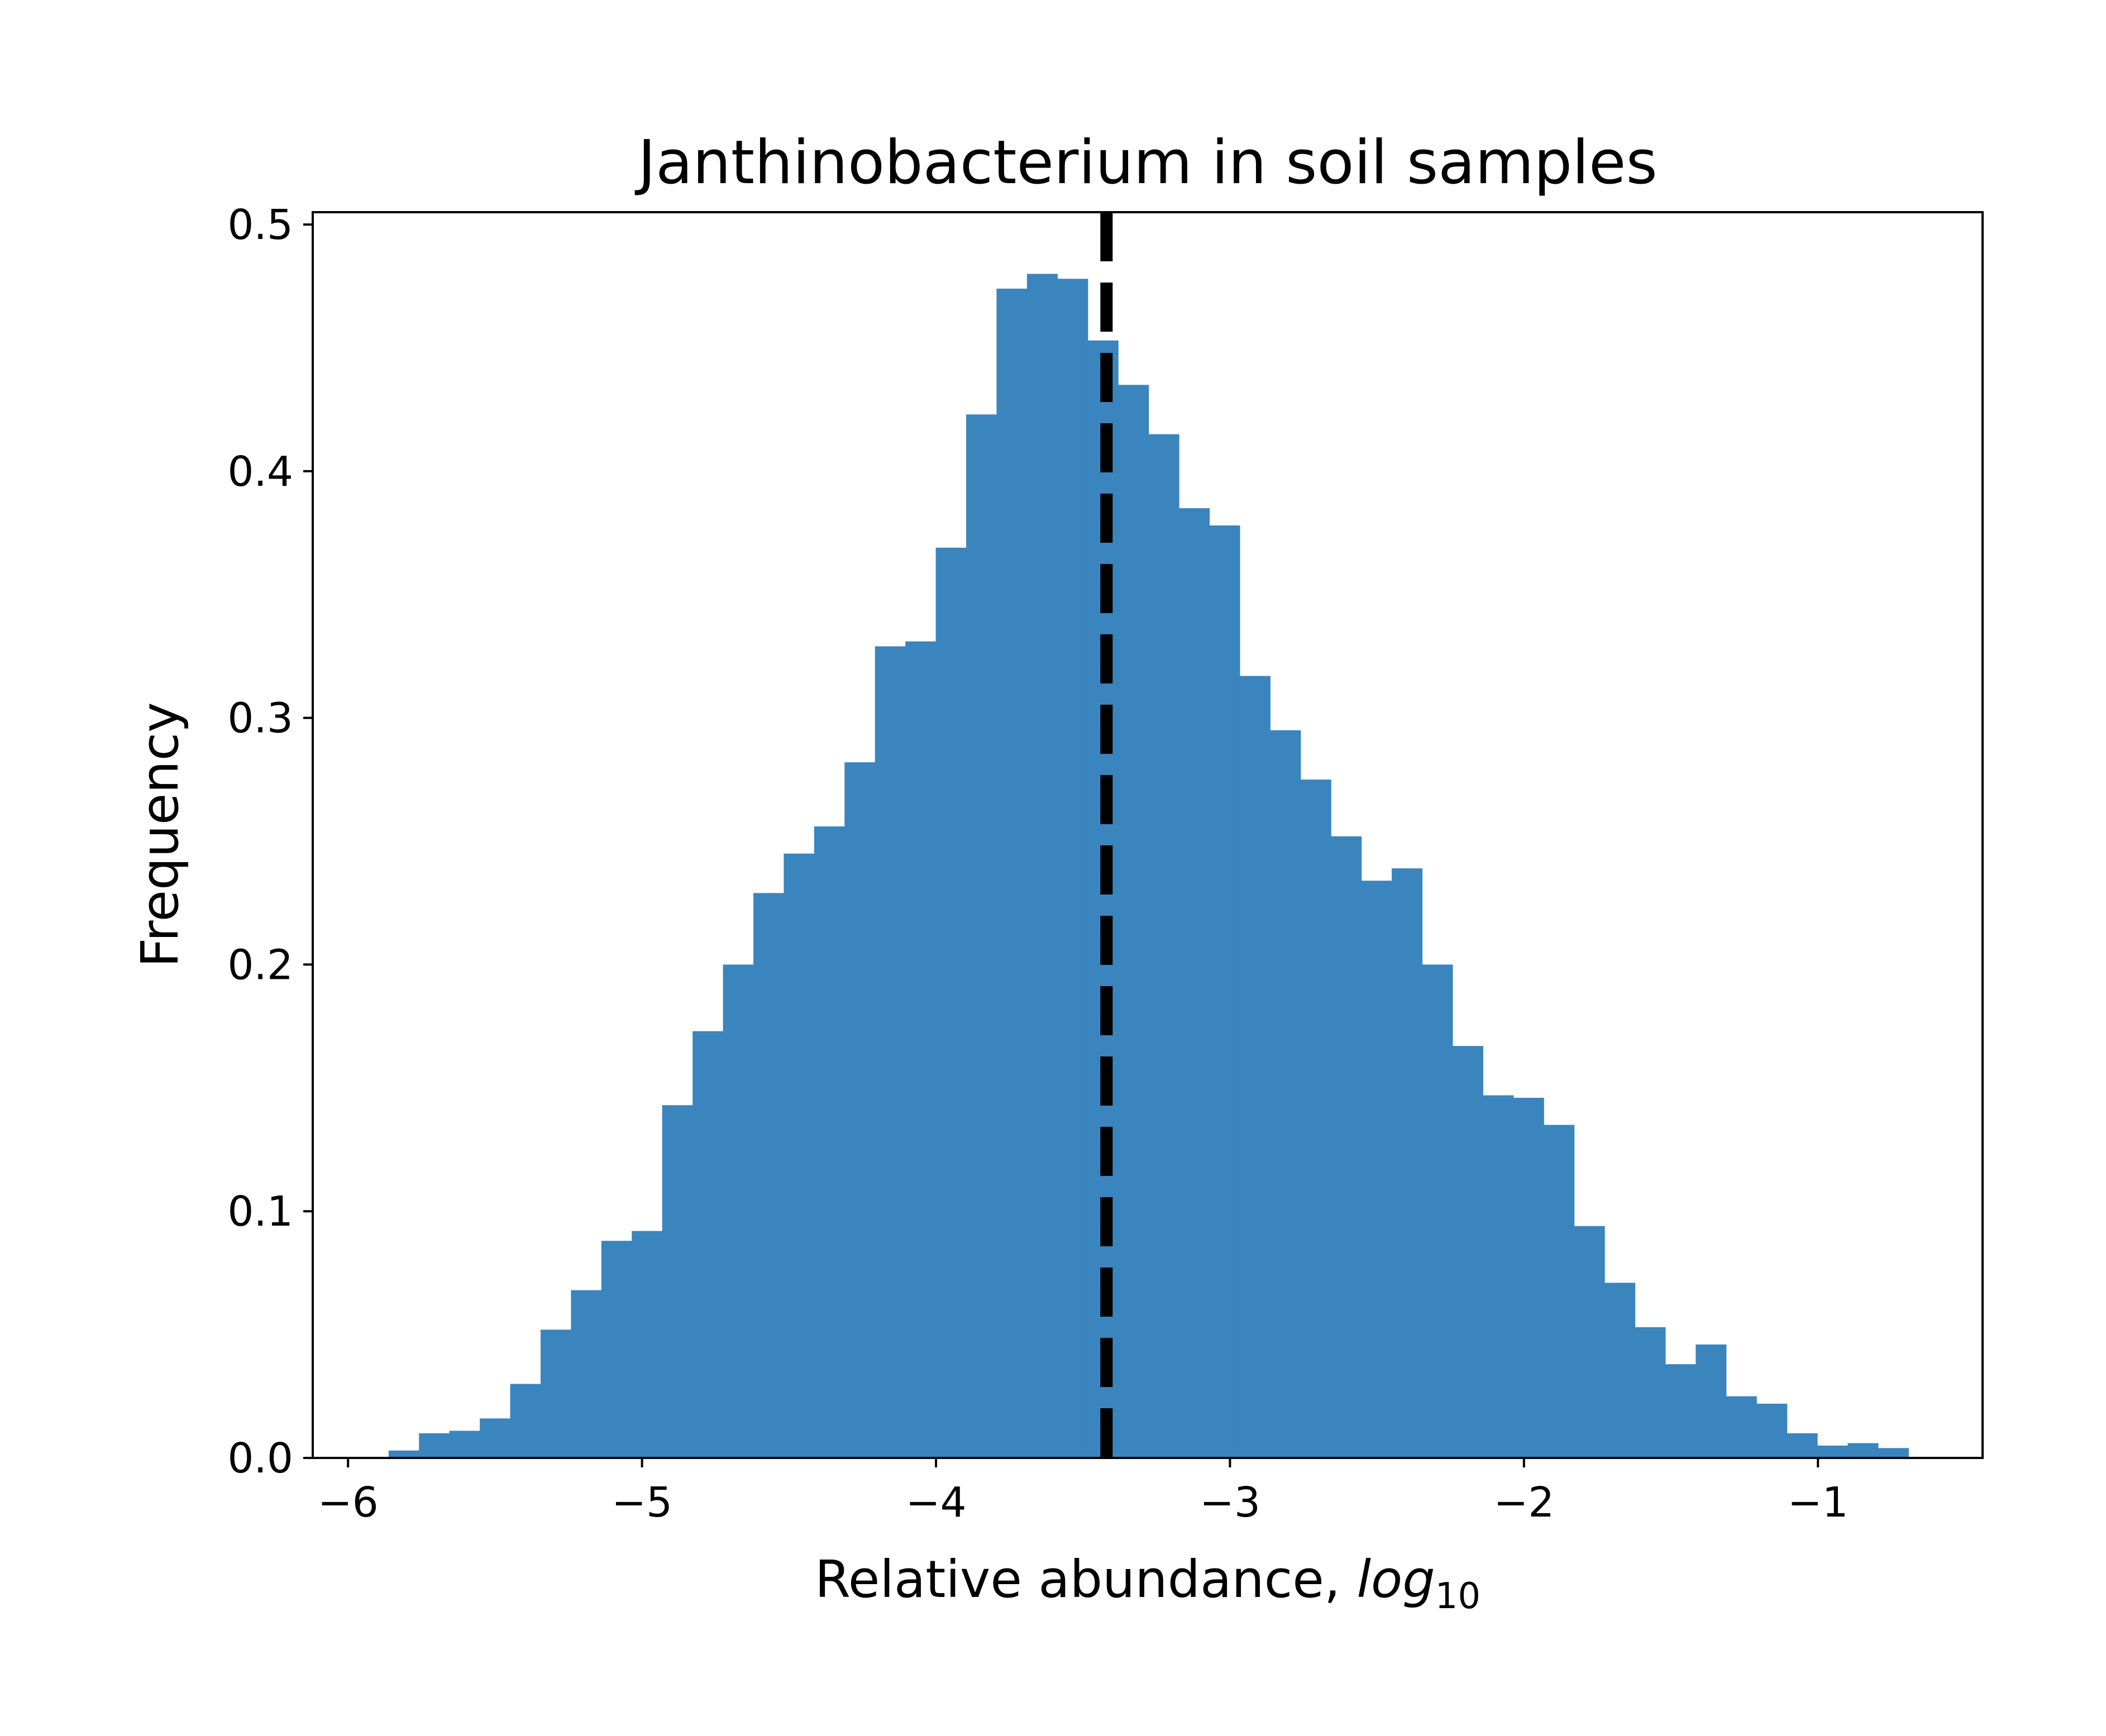 The width and height of the screenshot is (2106, 1736). What do you see at coordinates (1458, 1596) in the screenshot?
I see `x-axis-label-subscript: 10` at bounding box center [1458, 1596].